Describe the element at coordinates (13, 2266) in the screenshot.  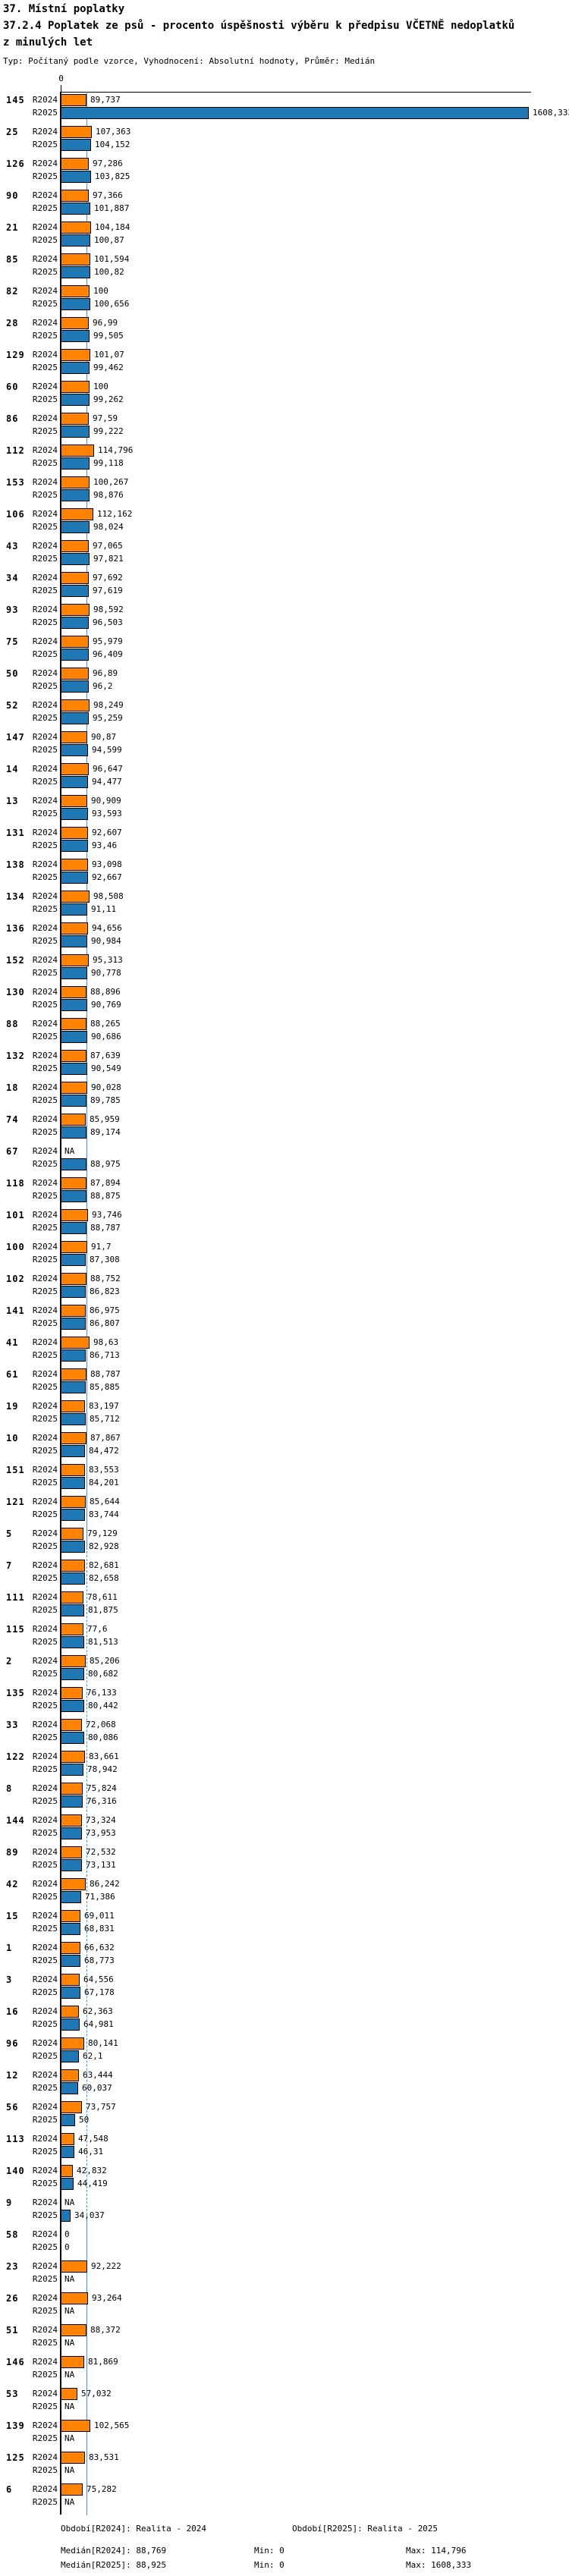
I see `group-id-label: 23` at that location.